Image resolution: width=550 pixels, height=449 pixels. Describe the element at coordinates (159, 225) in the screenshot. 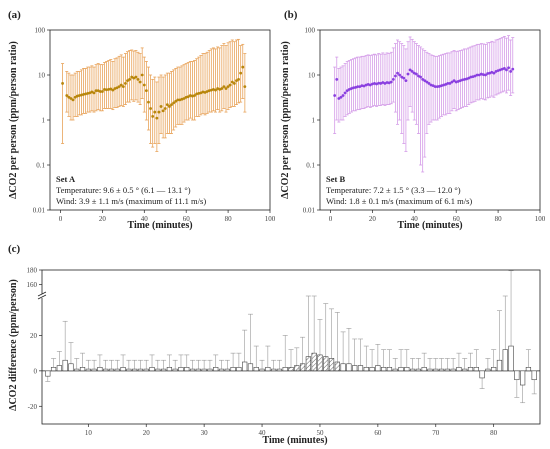

I see `panel-a-xlabel: Time (minutes)` at that location.